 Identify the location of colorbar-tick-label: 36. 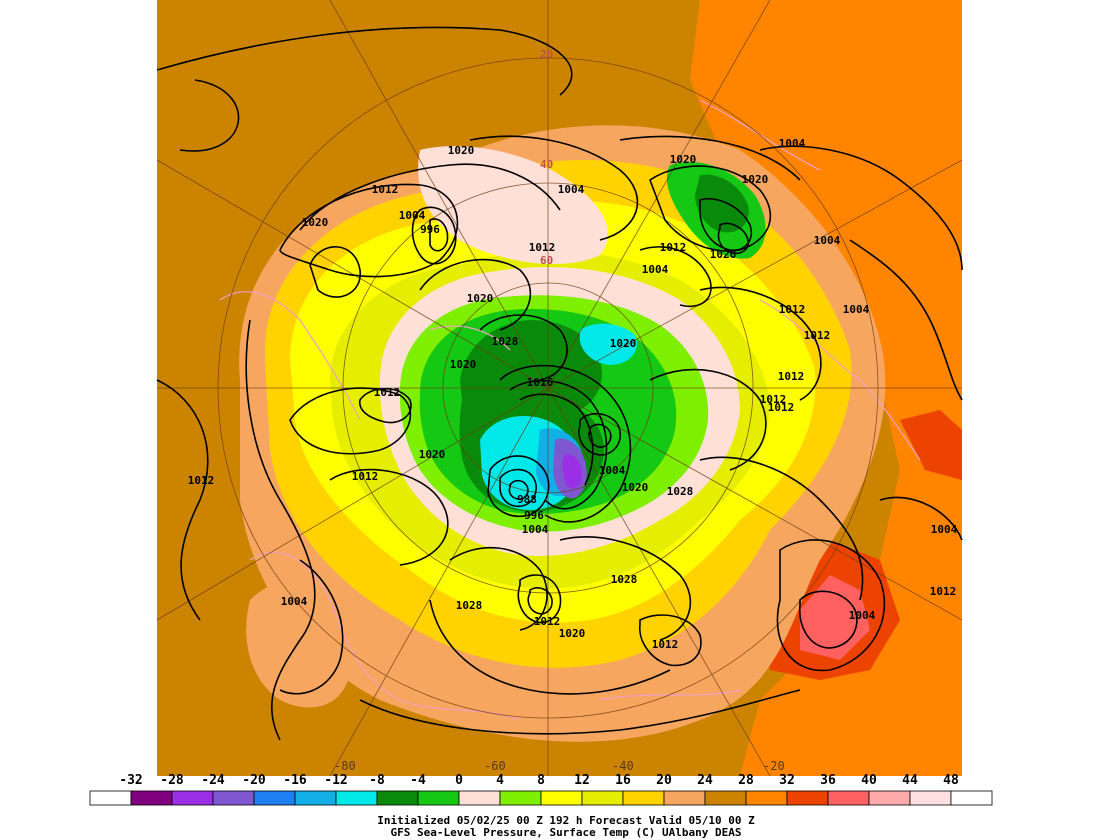
(828, 780).